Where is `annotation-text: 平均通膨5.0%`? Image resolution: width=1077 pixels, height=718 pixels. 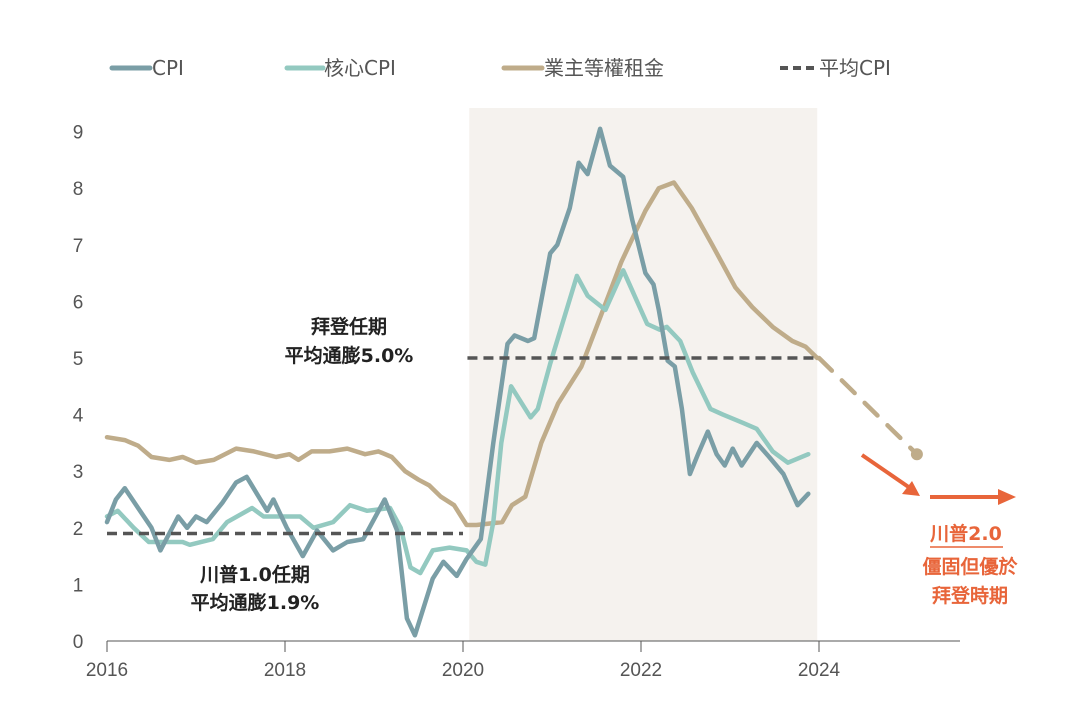 annotation-text: 平均通膨5.0% is located at coordinates (349, 355).